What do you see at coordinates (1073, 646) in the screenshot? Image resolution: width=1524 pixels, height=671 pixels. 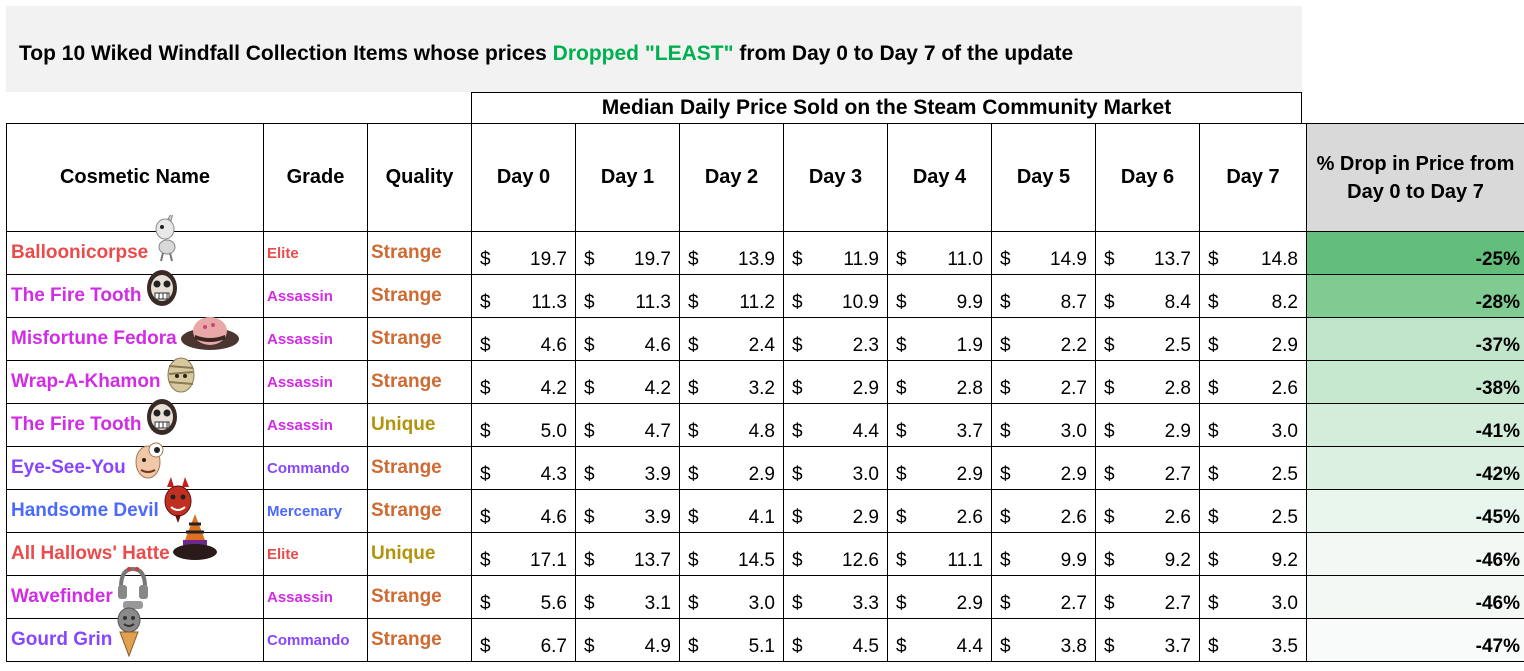 I see `price-value: 3.8` at bounding box center [1073, 646].